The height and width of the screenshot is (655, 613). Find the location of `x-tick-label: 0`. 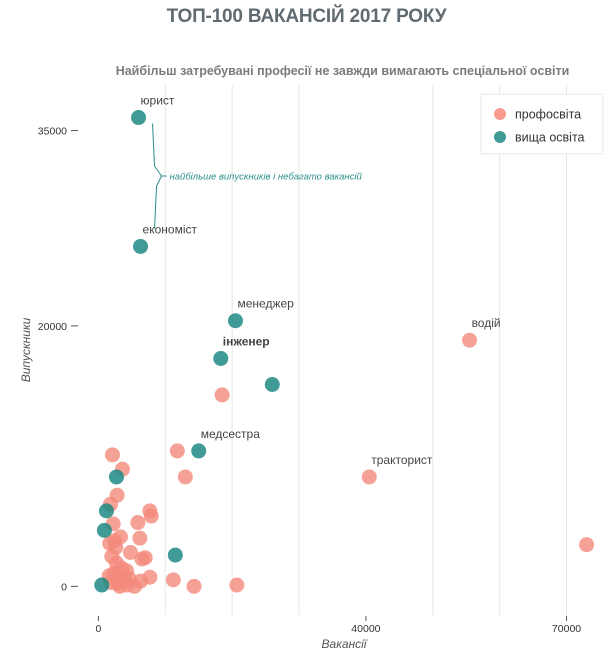

x-tick-label: 0 is located at coordinates (98, 629).